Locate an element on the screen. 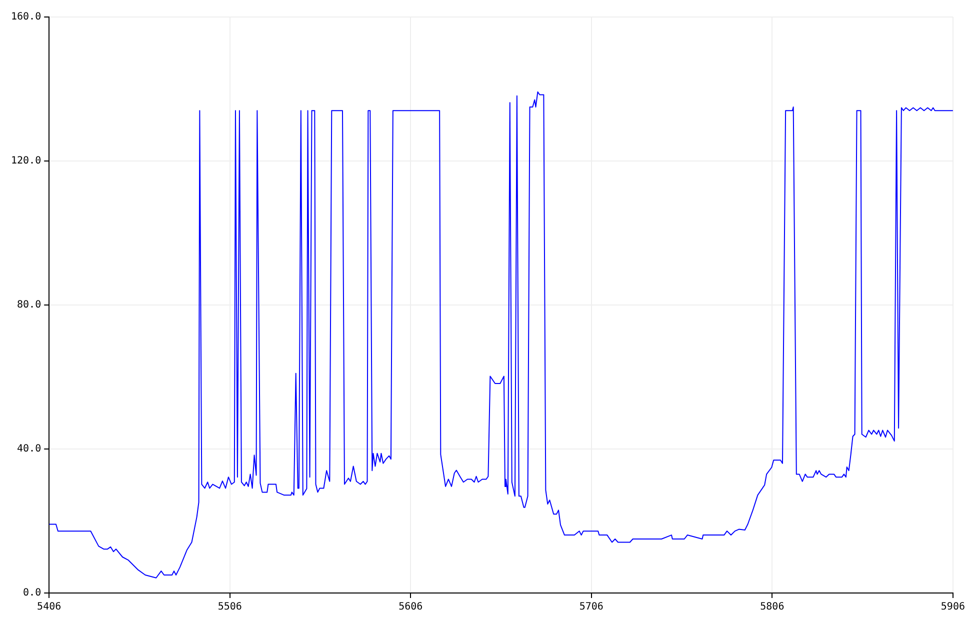 The width and height of the screenshot is (976, 624). y-tick-label: 120.0 is located at coordinates (26, 161).